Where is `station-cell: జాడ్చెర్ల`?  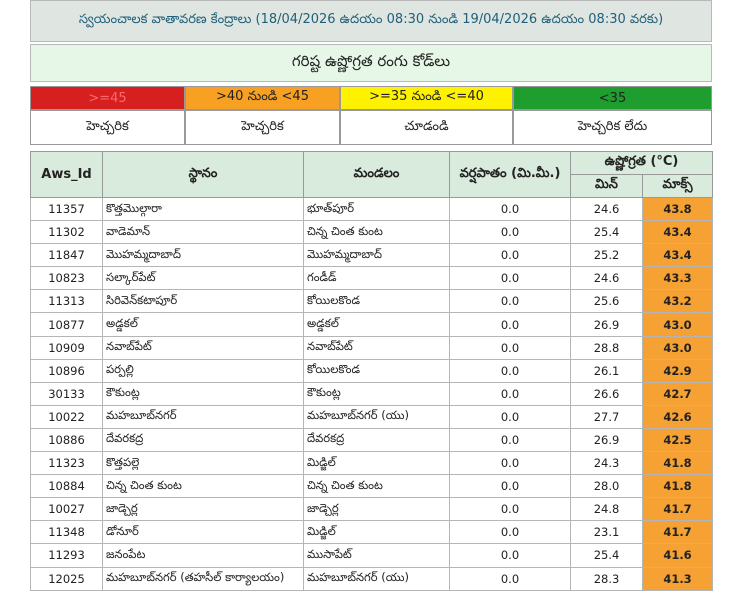 station-cell: జాడ్చెర్ల is located at coordinates (203, 509).